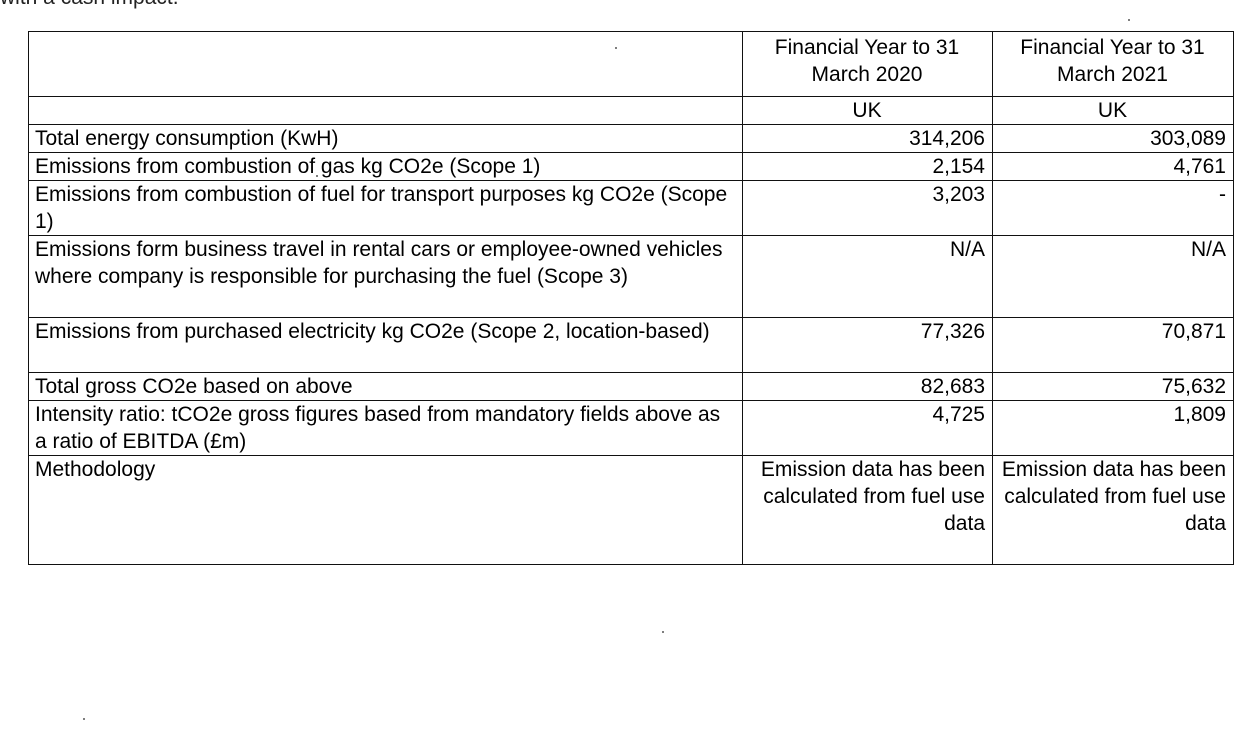 The width and height of the screenshot is (1256, 754). What do you see at coordinates (1113, 138) in the screenshot?
I see `row-value-fy2021: 303,089` at bounding box center [1113, 138].